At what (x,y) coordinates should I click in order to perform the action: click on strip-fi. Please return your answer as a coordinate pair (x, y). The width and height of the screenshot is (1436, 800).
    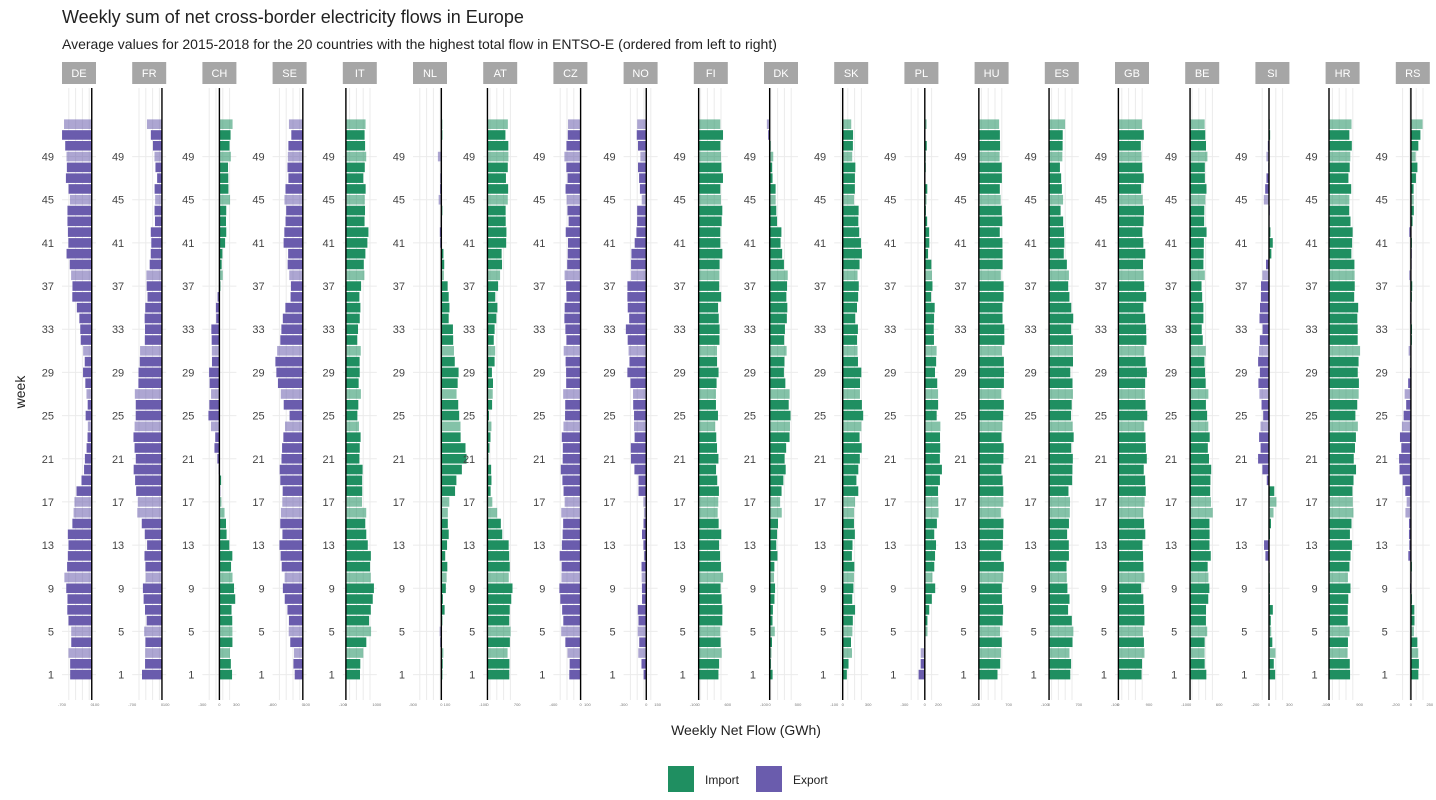
    Looking at the image, I should click on (710, 73).